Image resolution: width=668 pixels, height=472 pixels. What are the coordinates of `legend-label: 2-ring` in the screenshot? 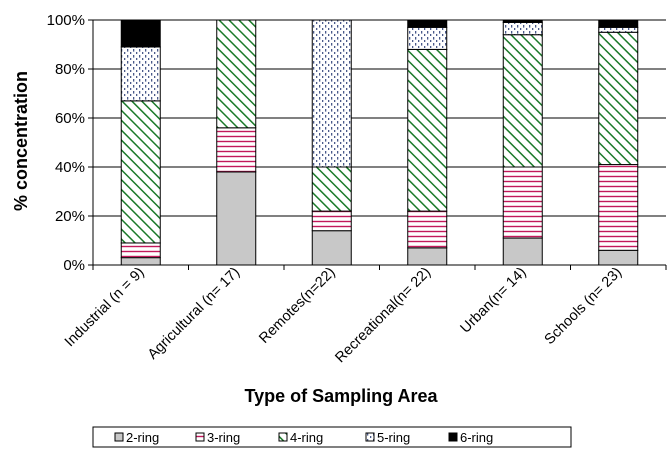 It's located at (142, 437).